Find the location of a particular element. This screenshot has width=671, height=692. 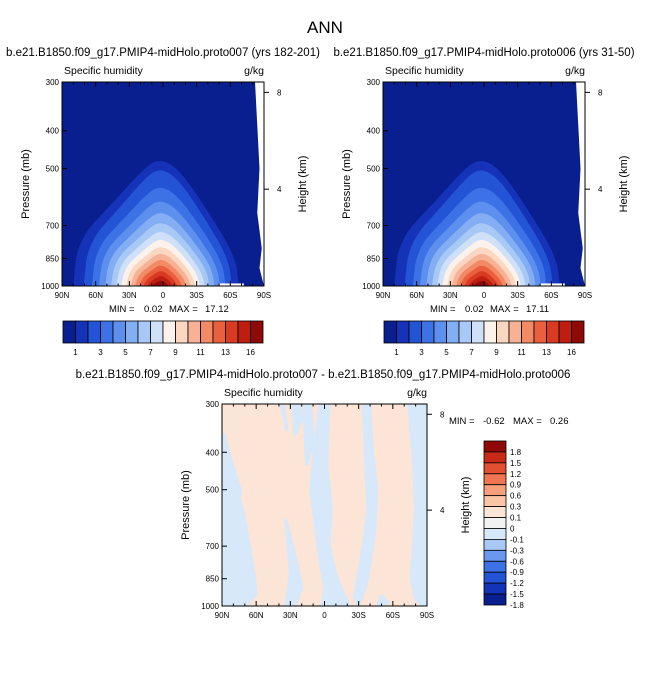

colorbar-label: 9 is located at coordinates (175, 352).